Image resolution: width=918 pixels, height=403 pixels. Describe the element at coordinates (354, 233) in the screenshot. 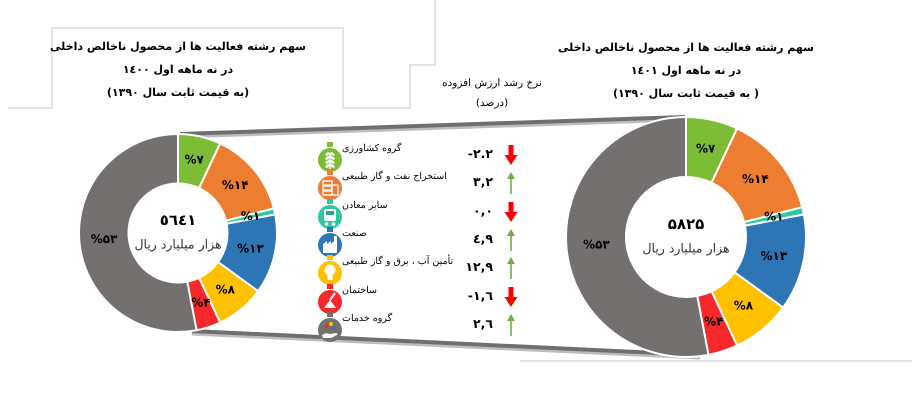

I see `category-label: صنعت` at that location.